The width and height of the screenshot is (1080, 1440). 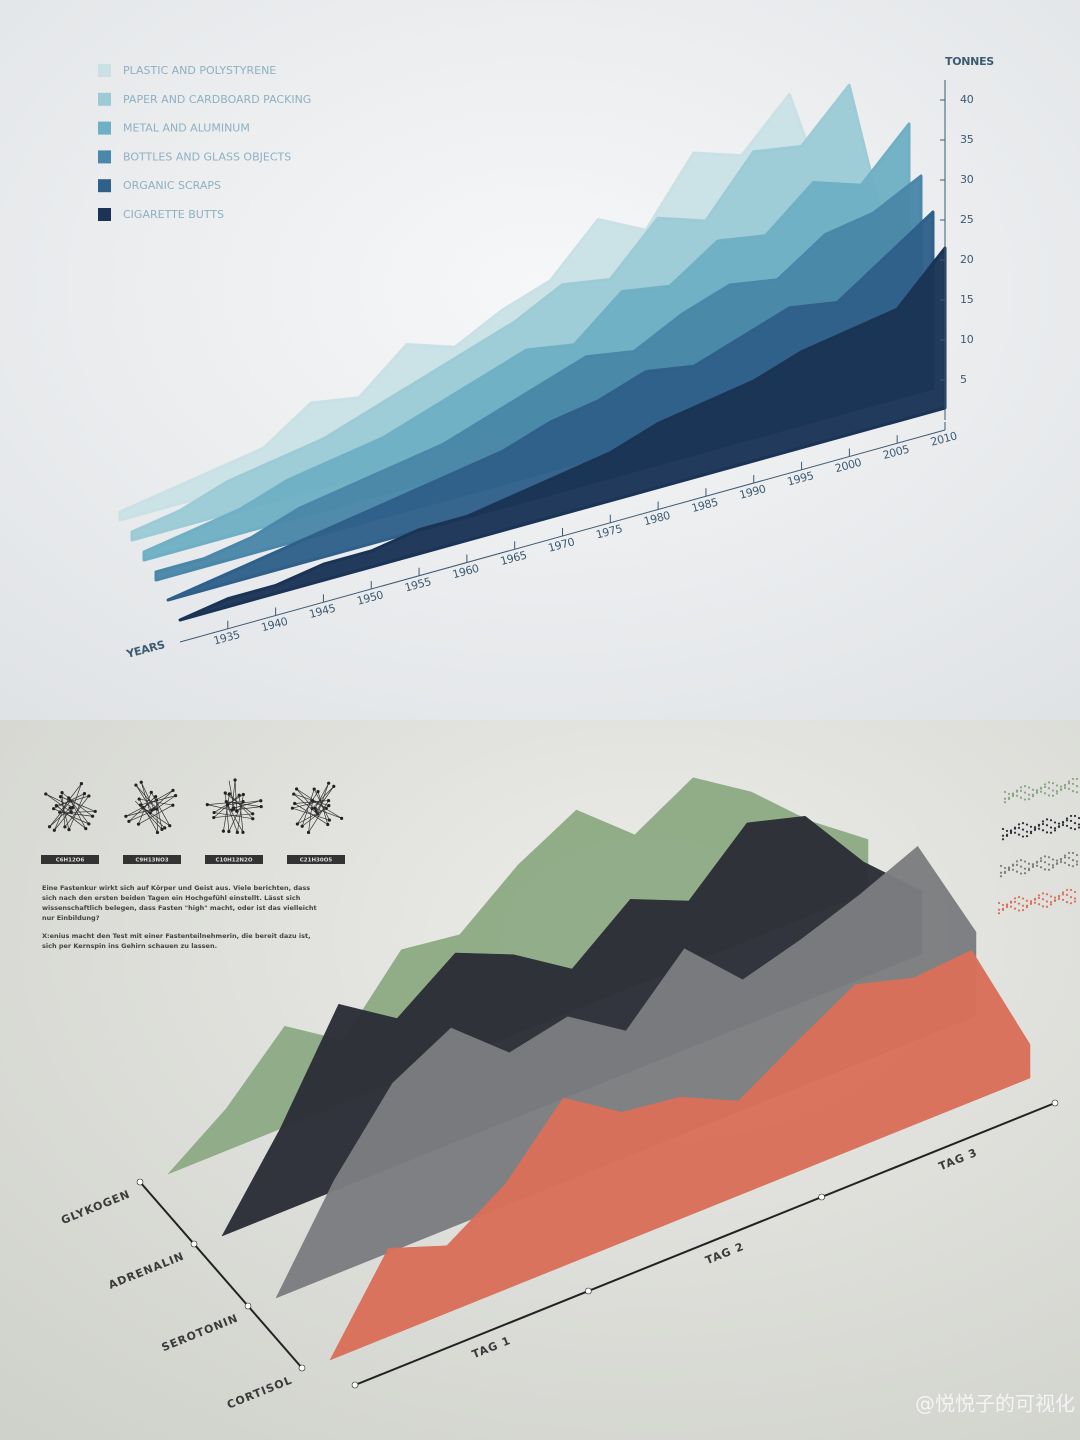 I want to click on molecule-label: C6H12O6, so click(x=70, y=861).